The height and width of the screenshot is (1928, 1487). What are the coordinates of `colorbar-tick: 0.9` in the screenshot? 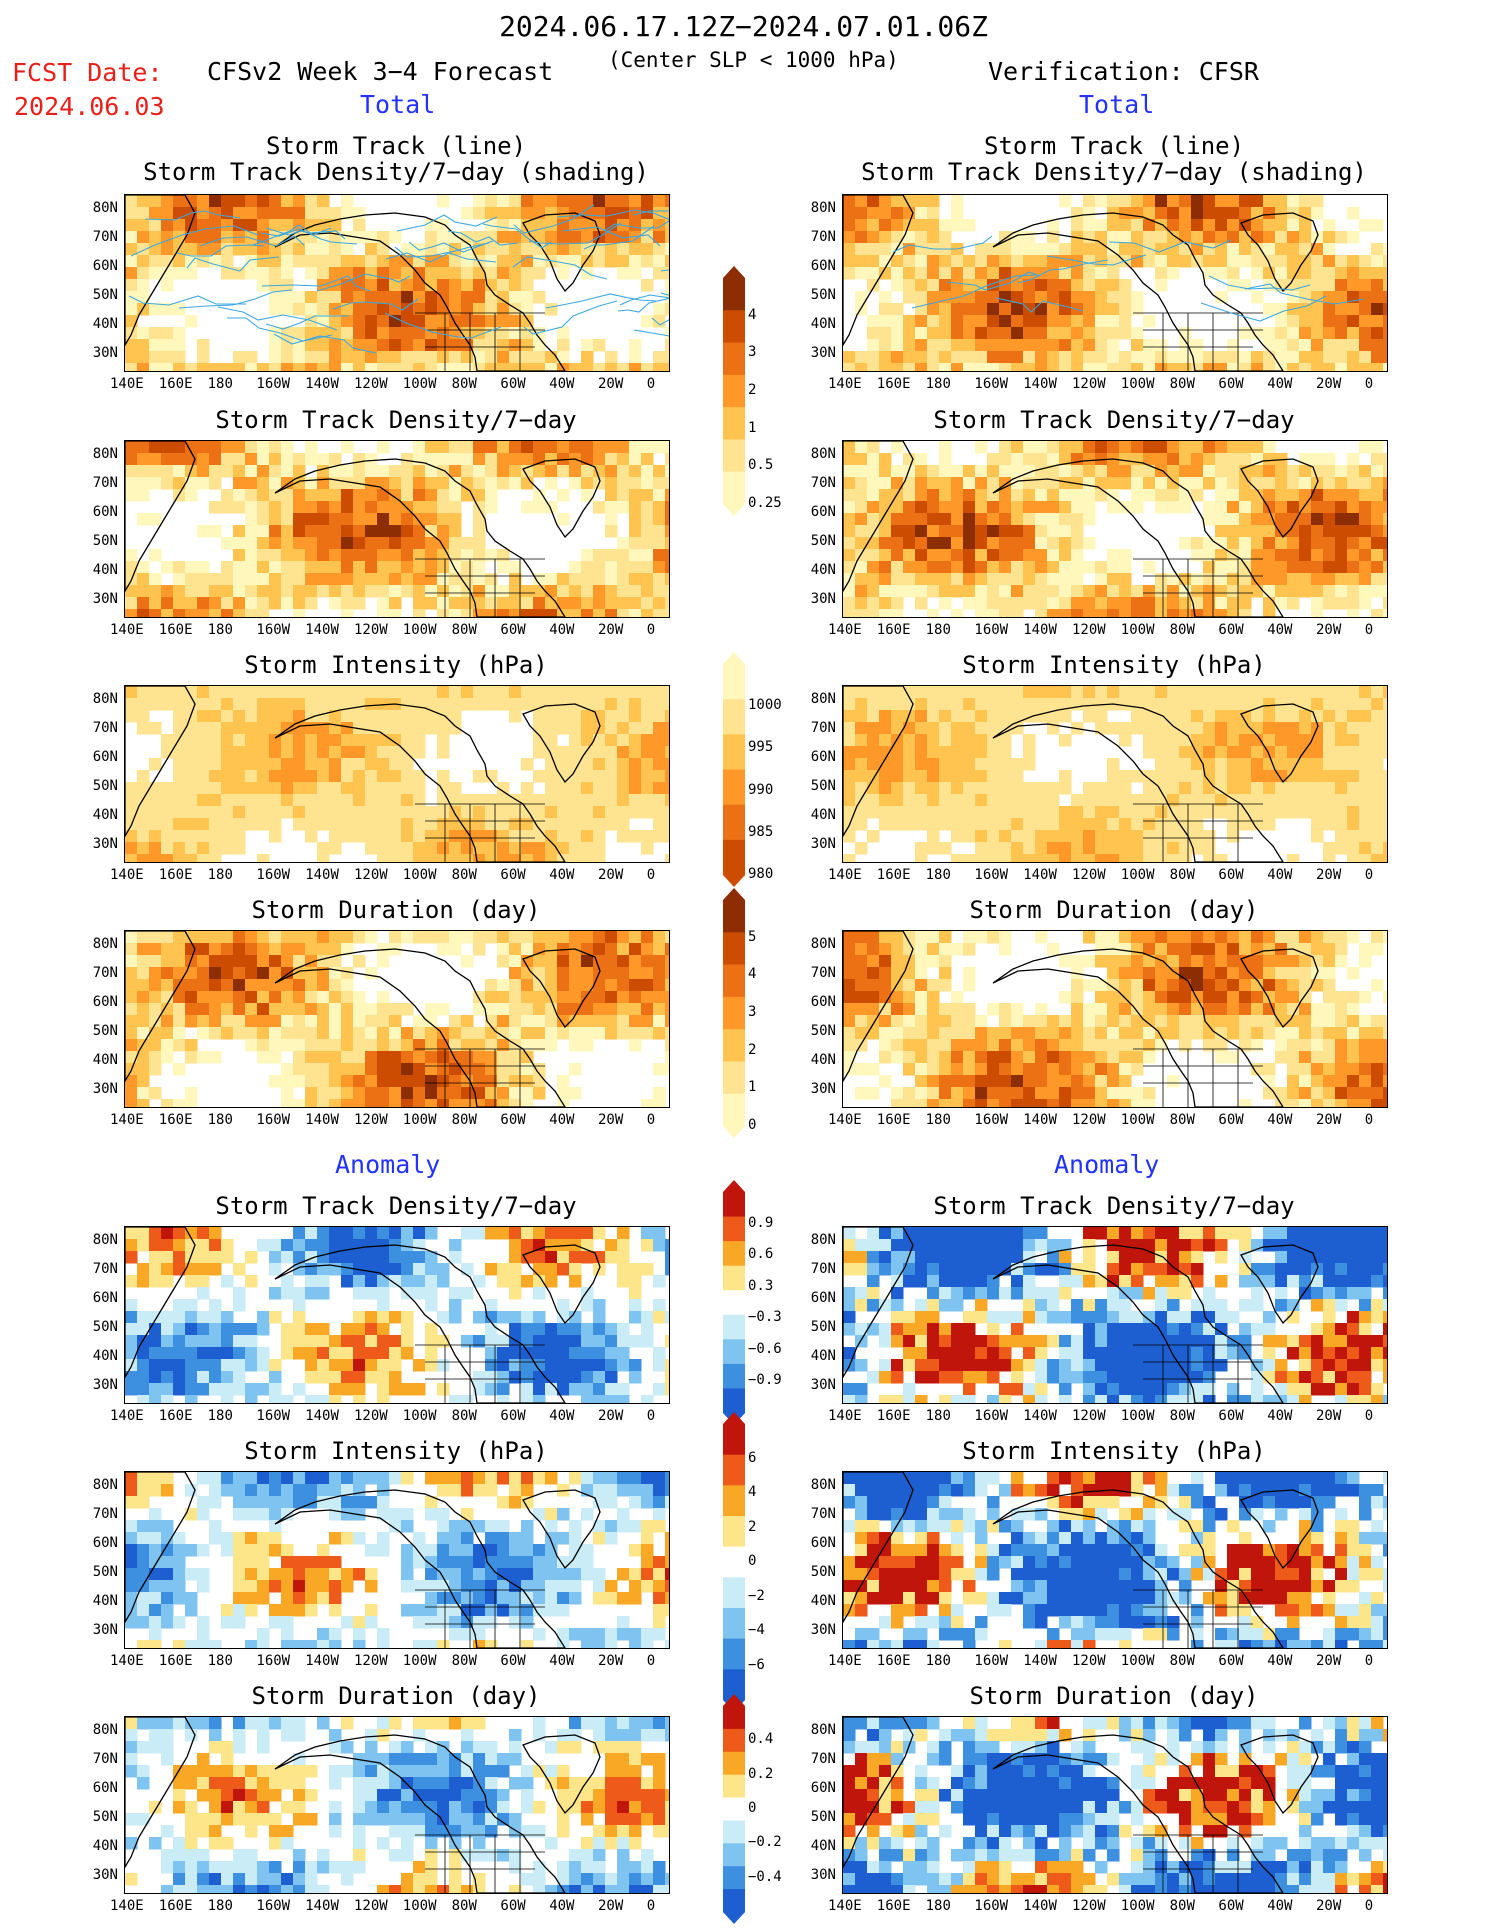 It's located at (760, 1223).